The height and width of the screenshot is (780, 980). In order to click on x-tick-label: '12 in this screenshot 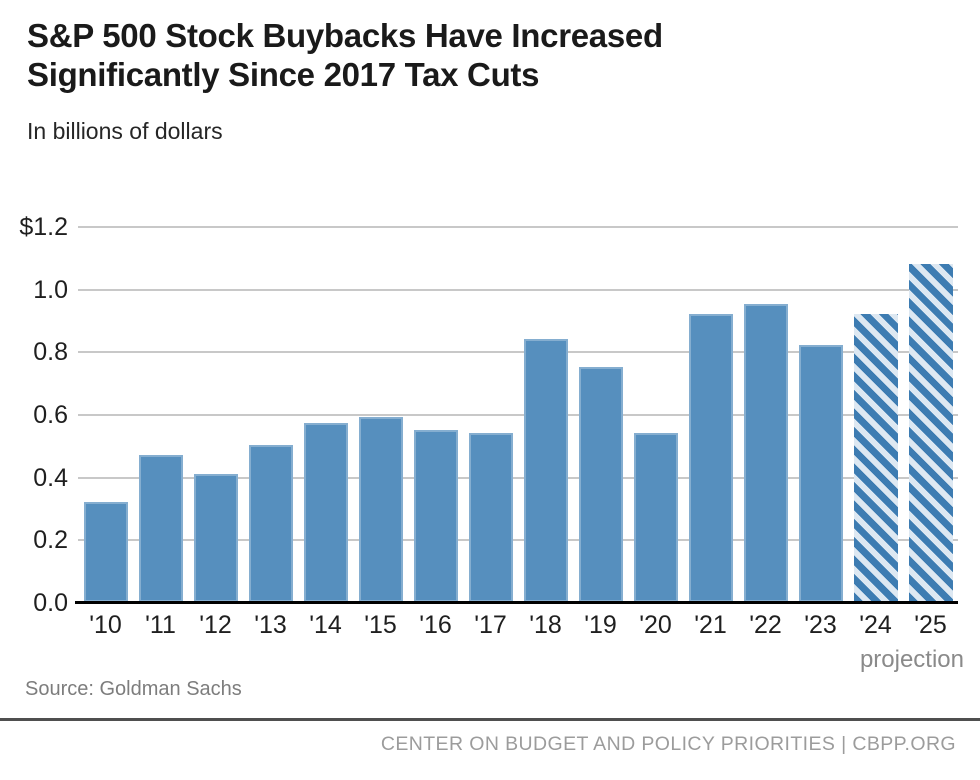, I will do `click(215, 625)`.